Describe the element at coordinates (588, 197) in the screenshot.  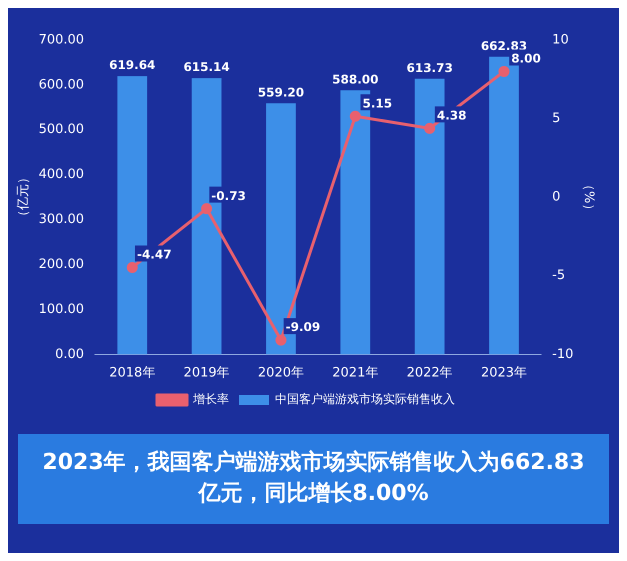
I see `y2-axis-title: （%）` at that location.